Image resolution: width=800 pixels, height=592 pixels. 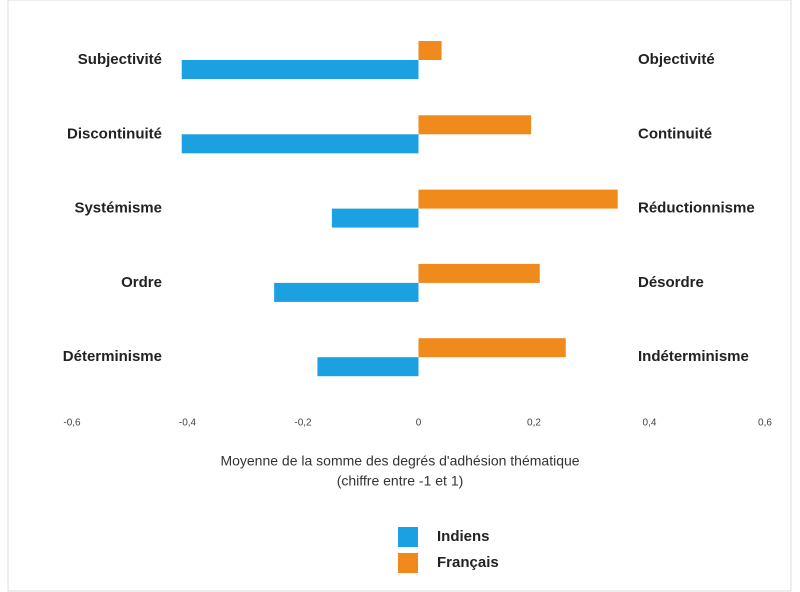 What do you see at coordinates (118, 208) in the screenshot?
I see `category-label: Systémisme` at bounding box center [118, 208].